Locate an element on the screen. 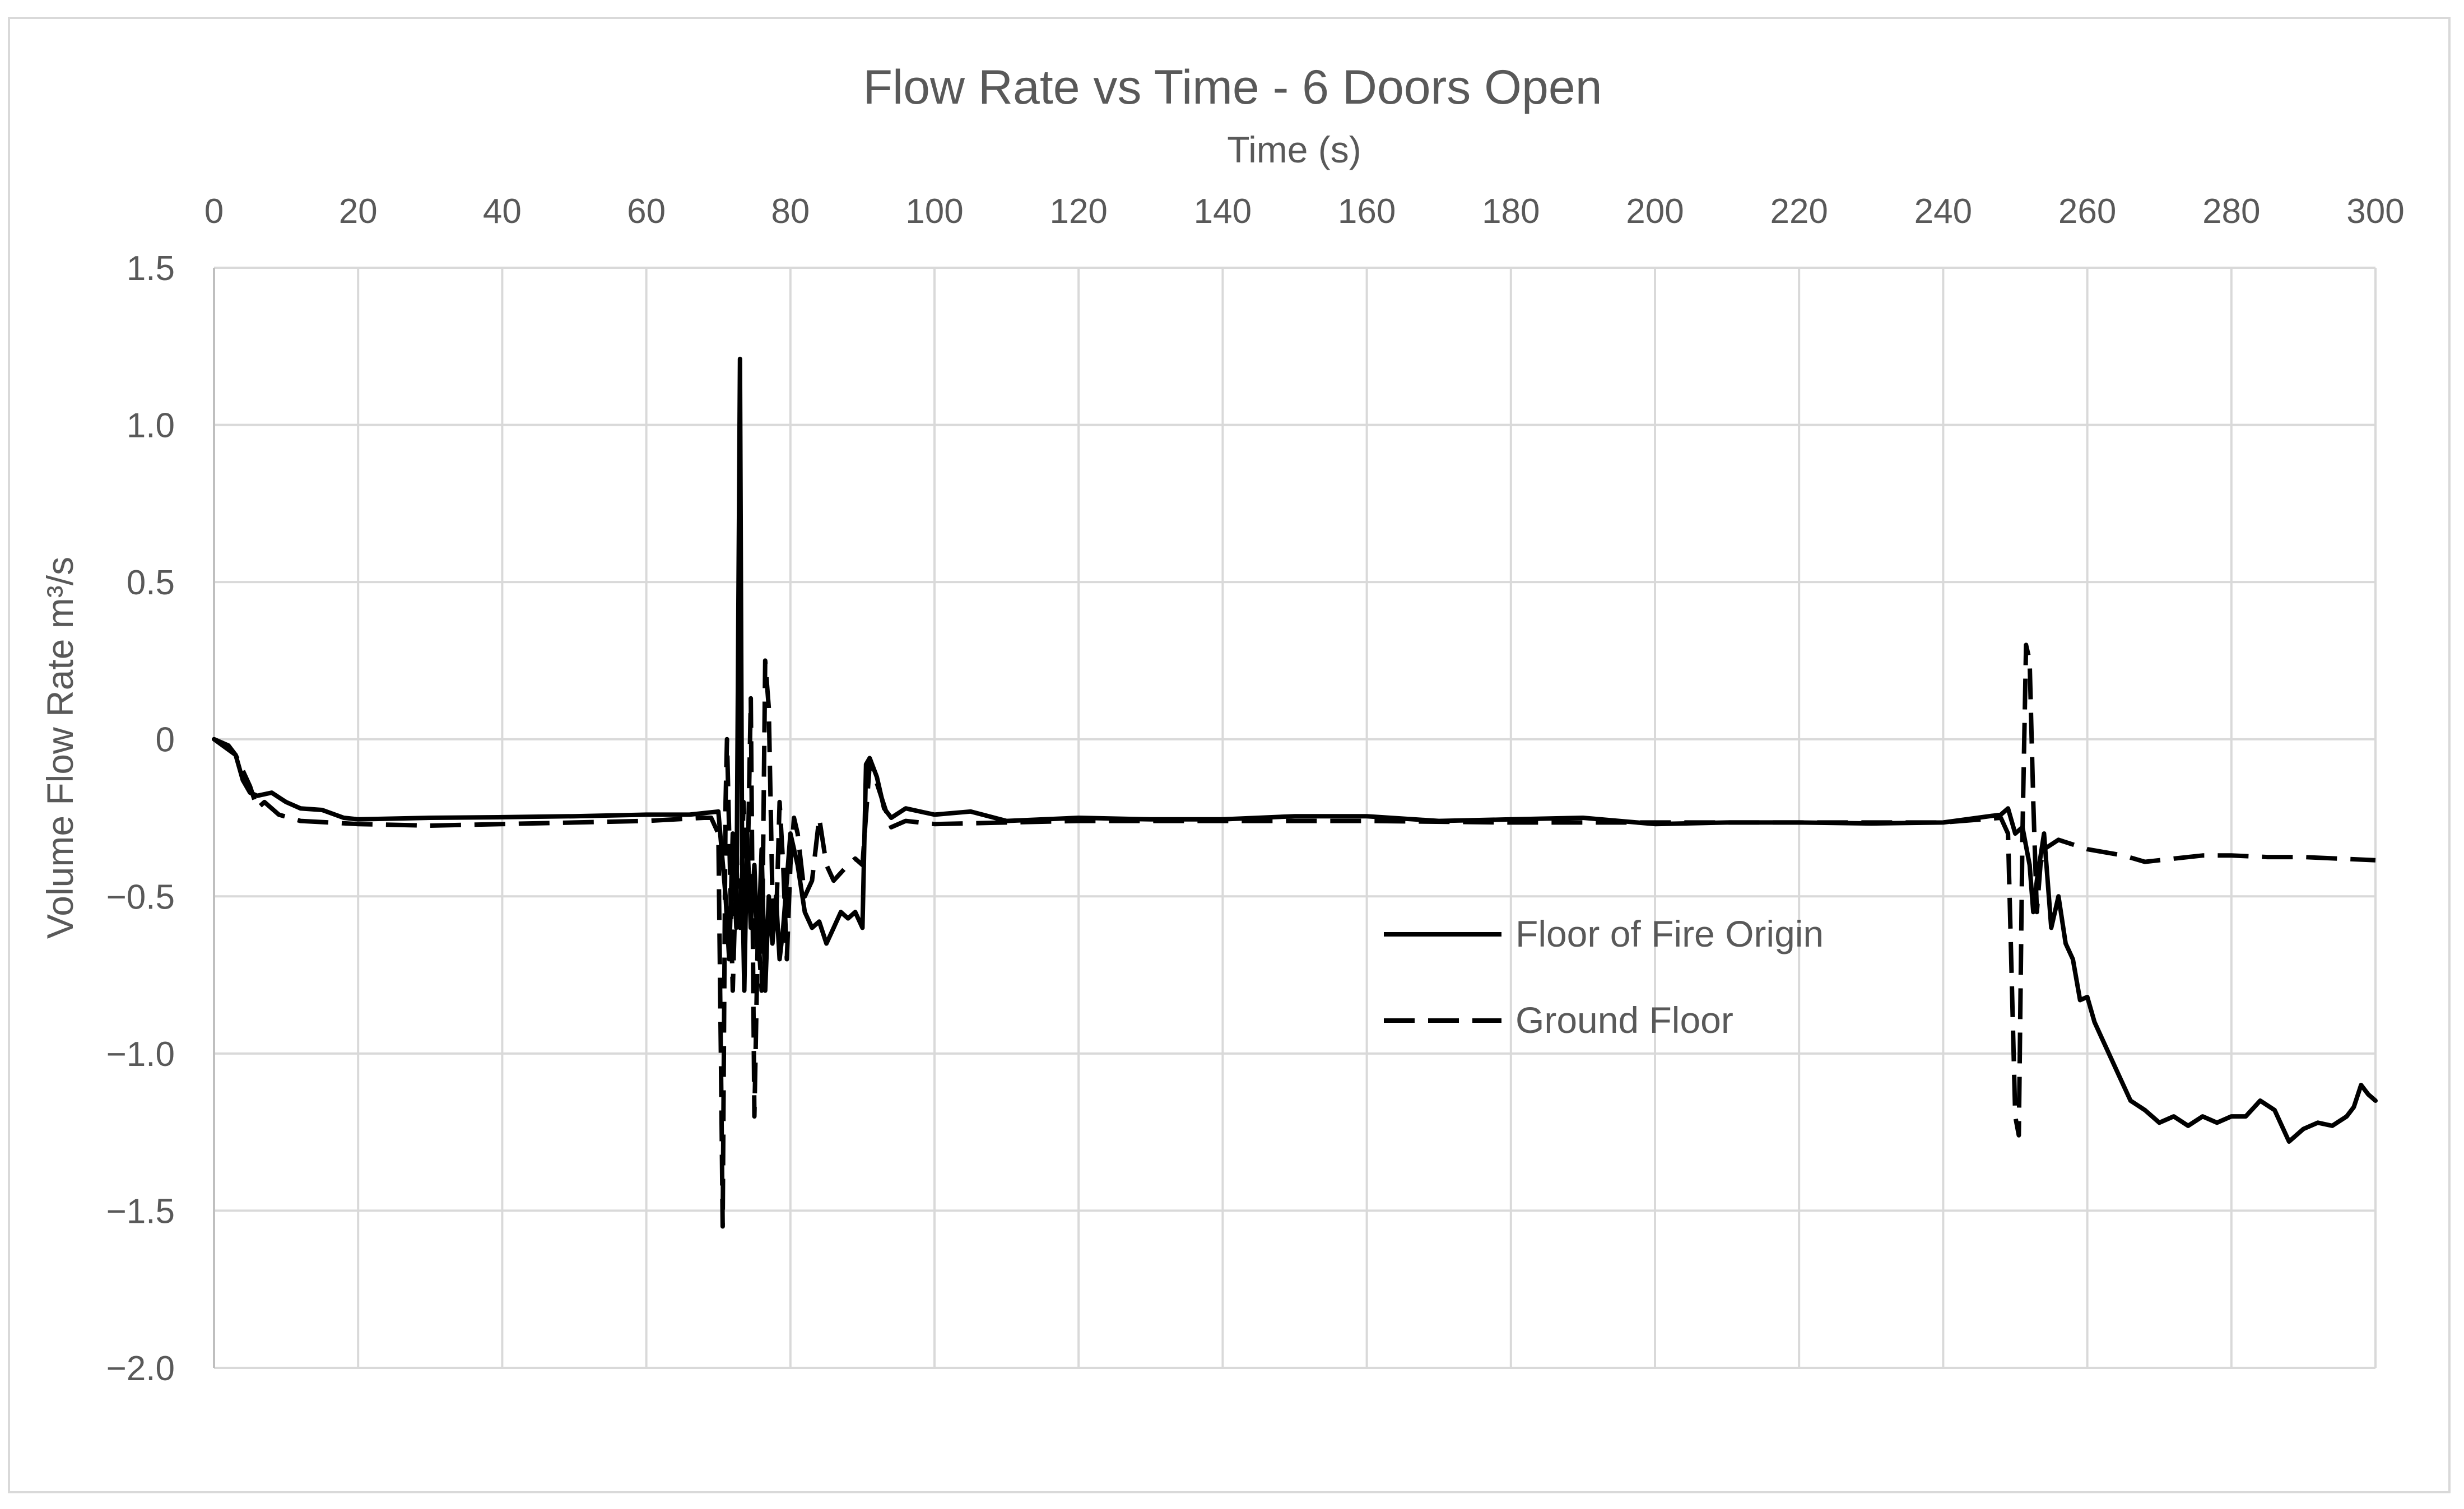 Image resolution: width=2464 pixels, height=1509 pixels. y-tick-label-5: −1.0 is located at coordinates (140, 1054).